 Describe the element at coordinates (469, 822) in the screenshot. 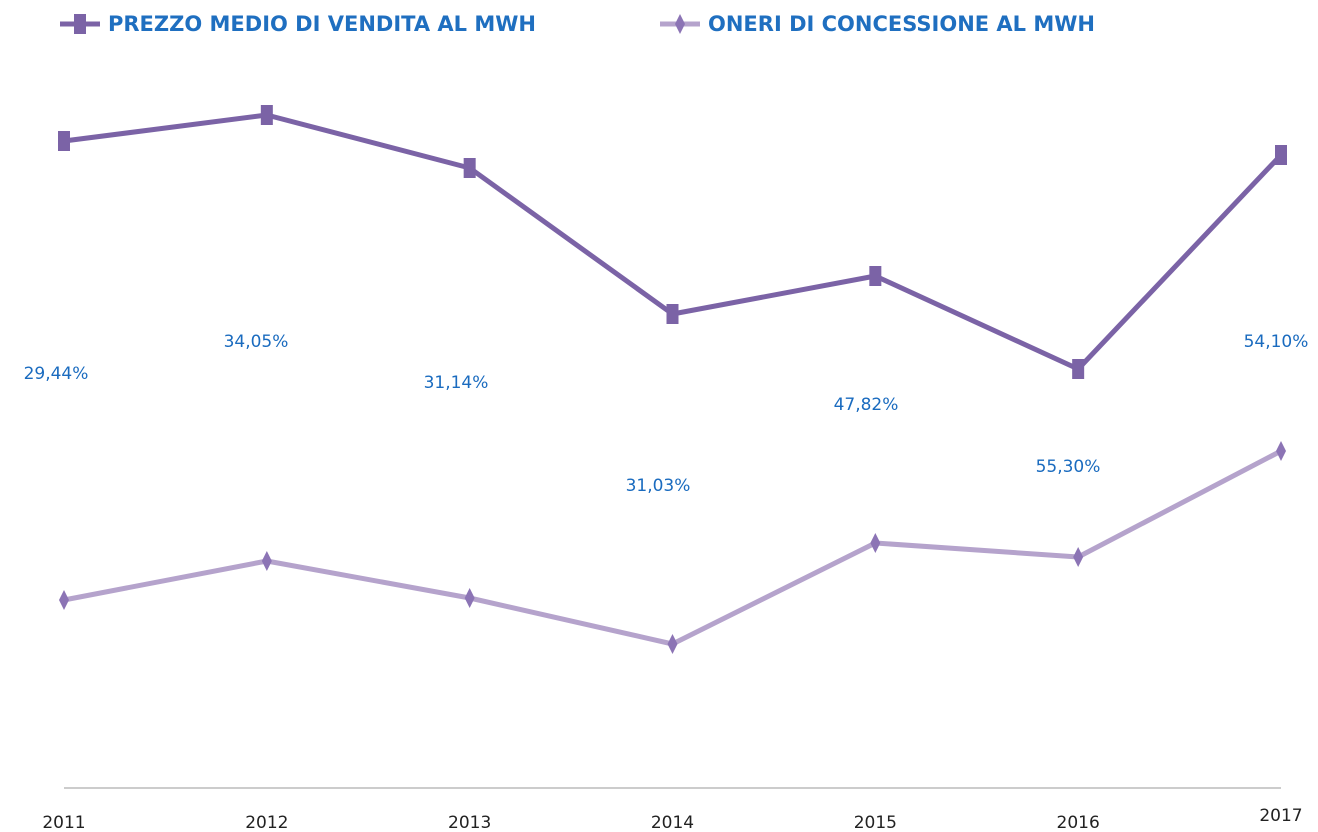

I see `x-tick-label: 2013` at that location.